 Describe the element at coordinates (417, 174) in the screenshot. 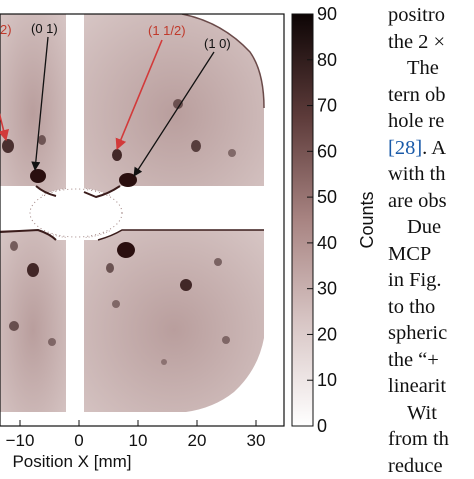

I see `paper-text-line: with th` at that location.